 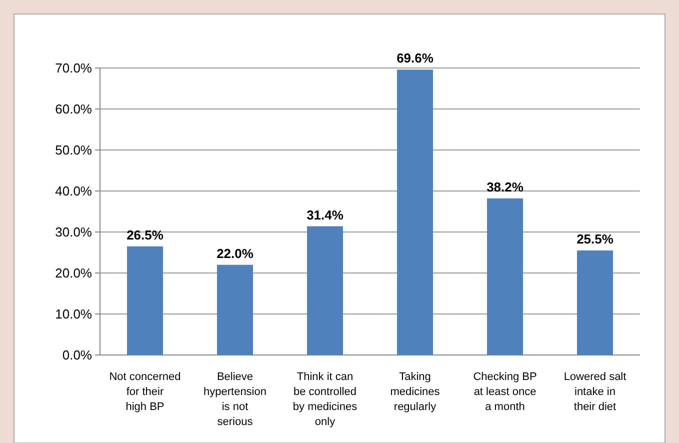 I want to click on y-tick-label: 60.0%, so click(x=73, y=109).